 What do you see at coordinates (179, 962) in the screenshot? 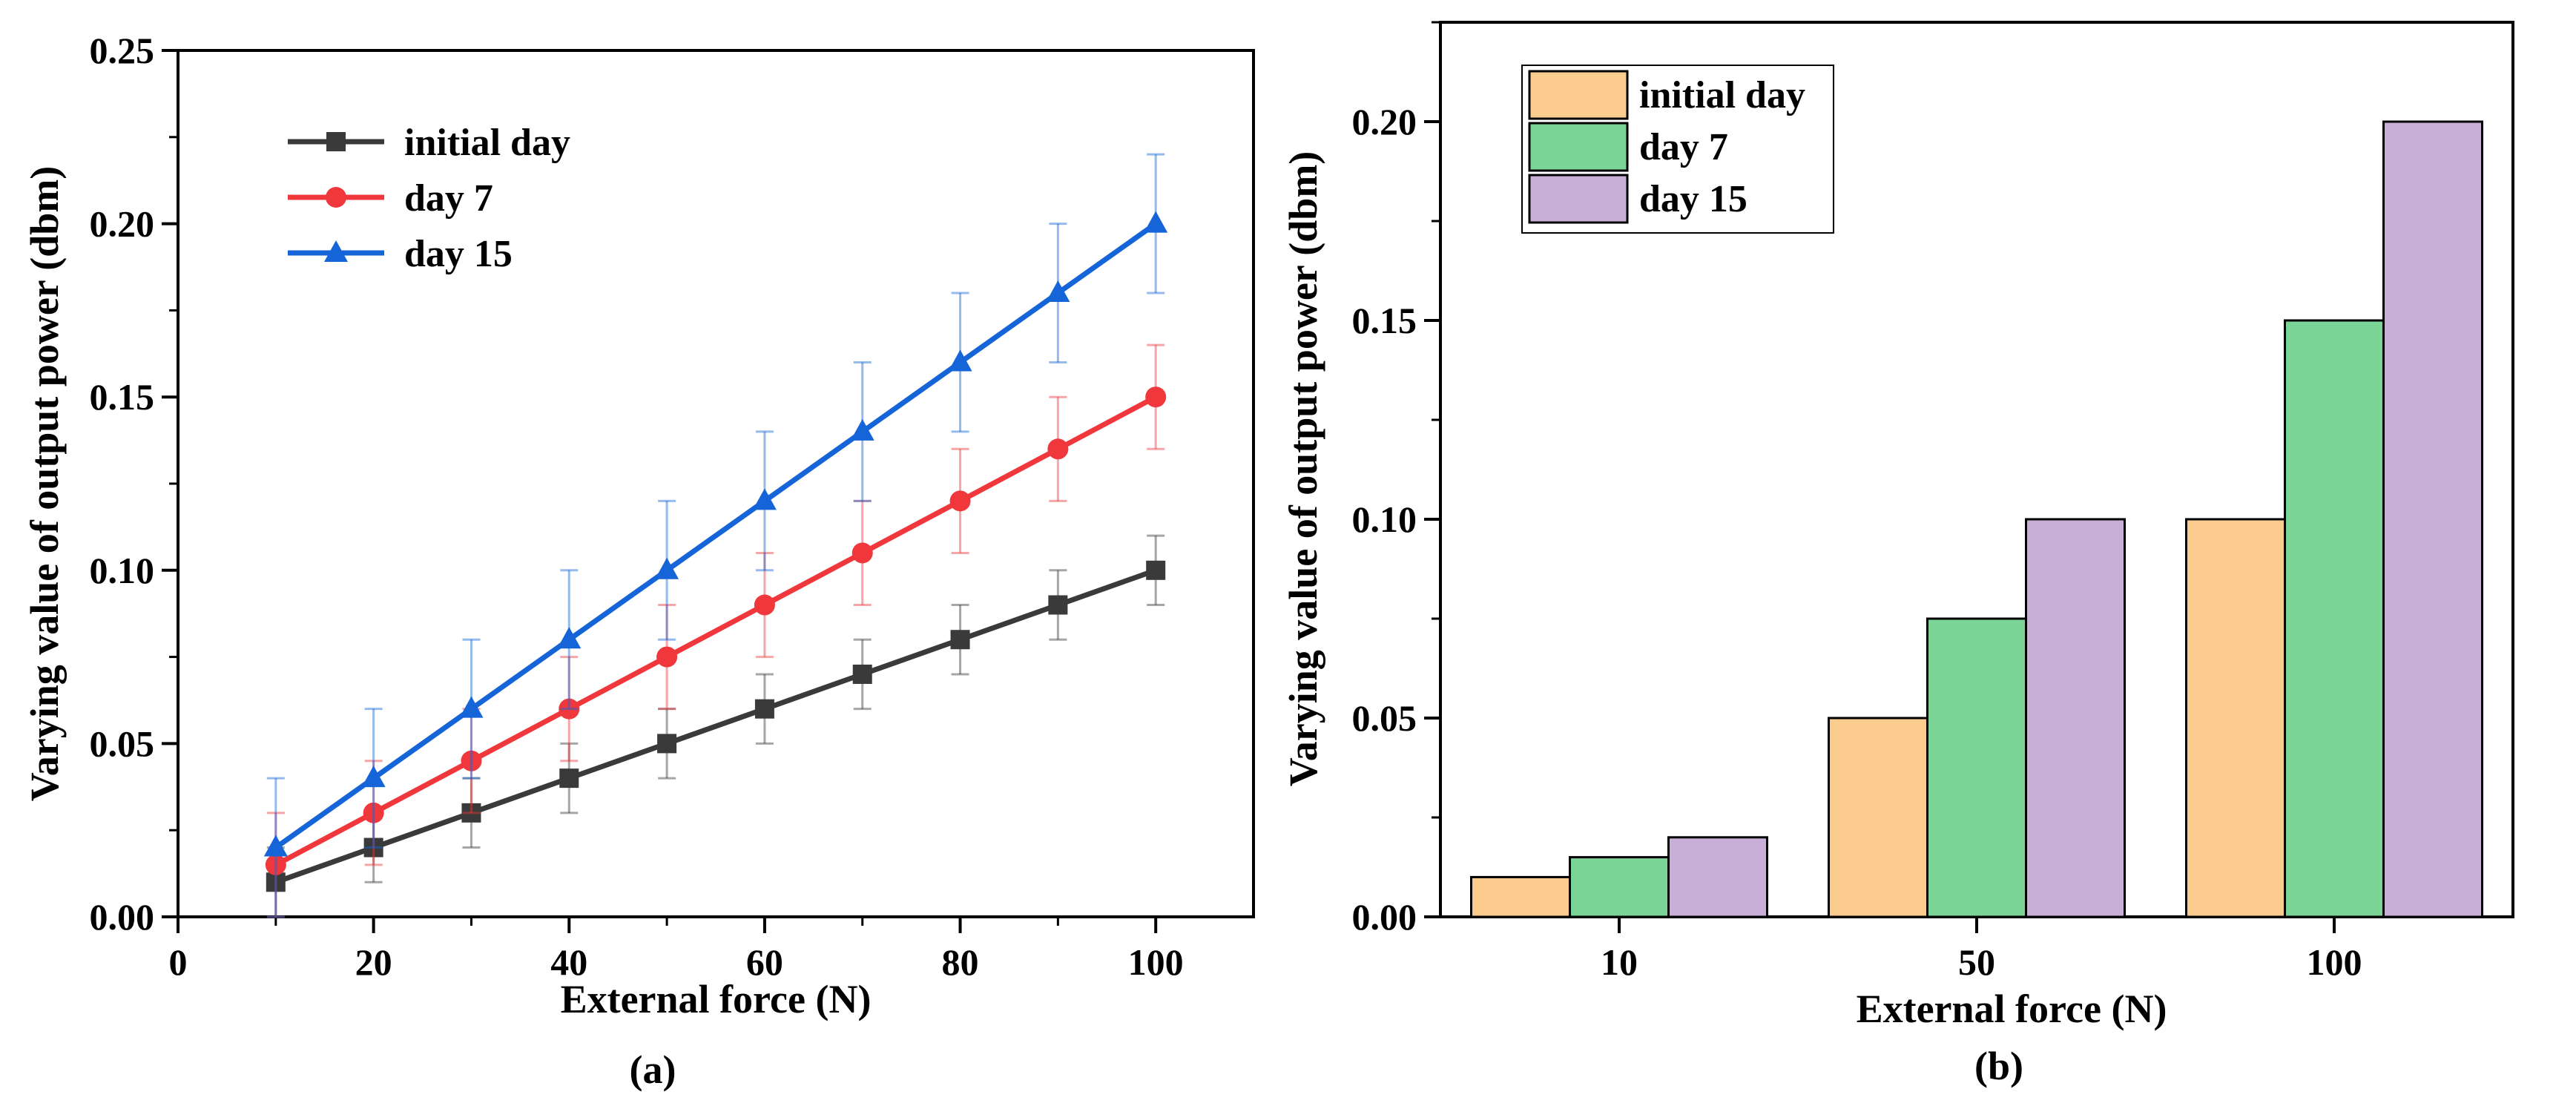
I see `x-tick-label: 0` at bounding box center [179, 962].